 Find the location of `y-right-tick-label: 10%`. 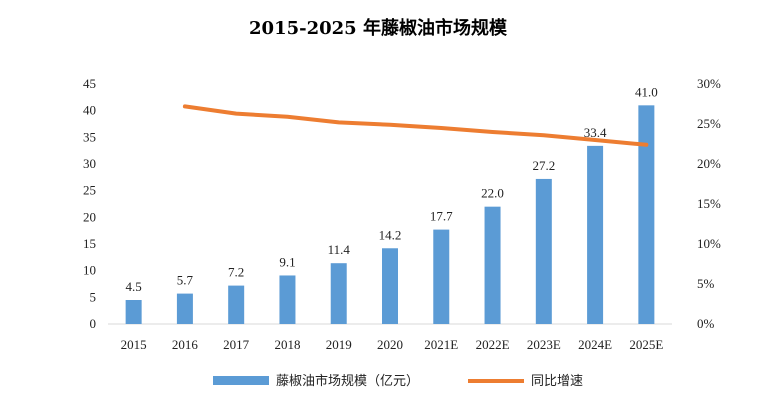

y-right-tick-label: 10% is located at coordinates (709, 243).